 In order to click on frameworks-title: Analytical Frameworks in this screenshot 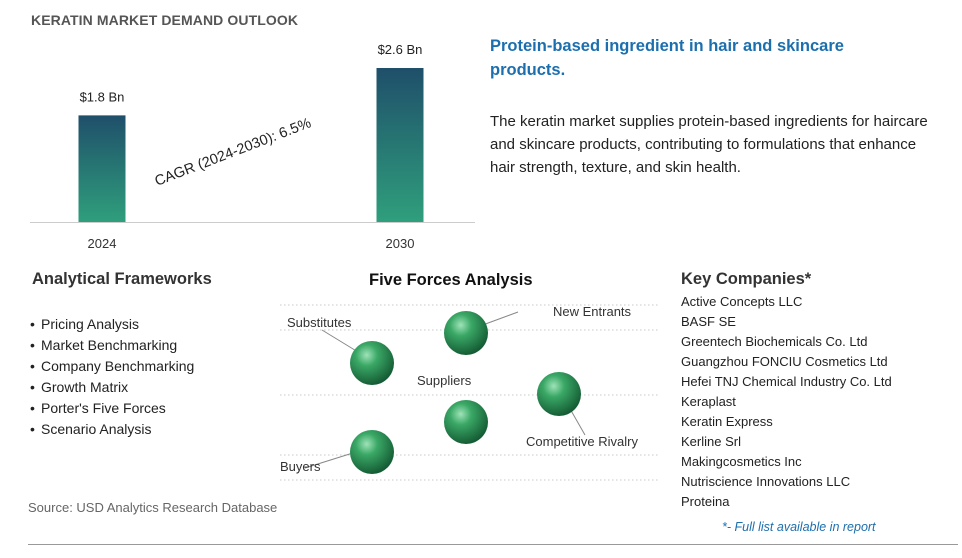, I will do `click(122, 279)`.